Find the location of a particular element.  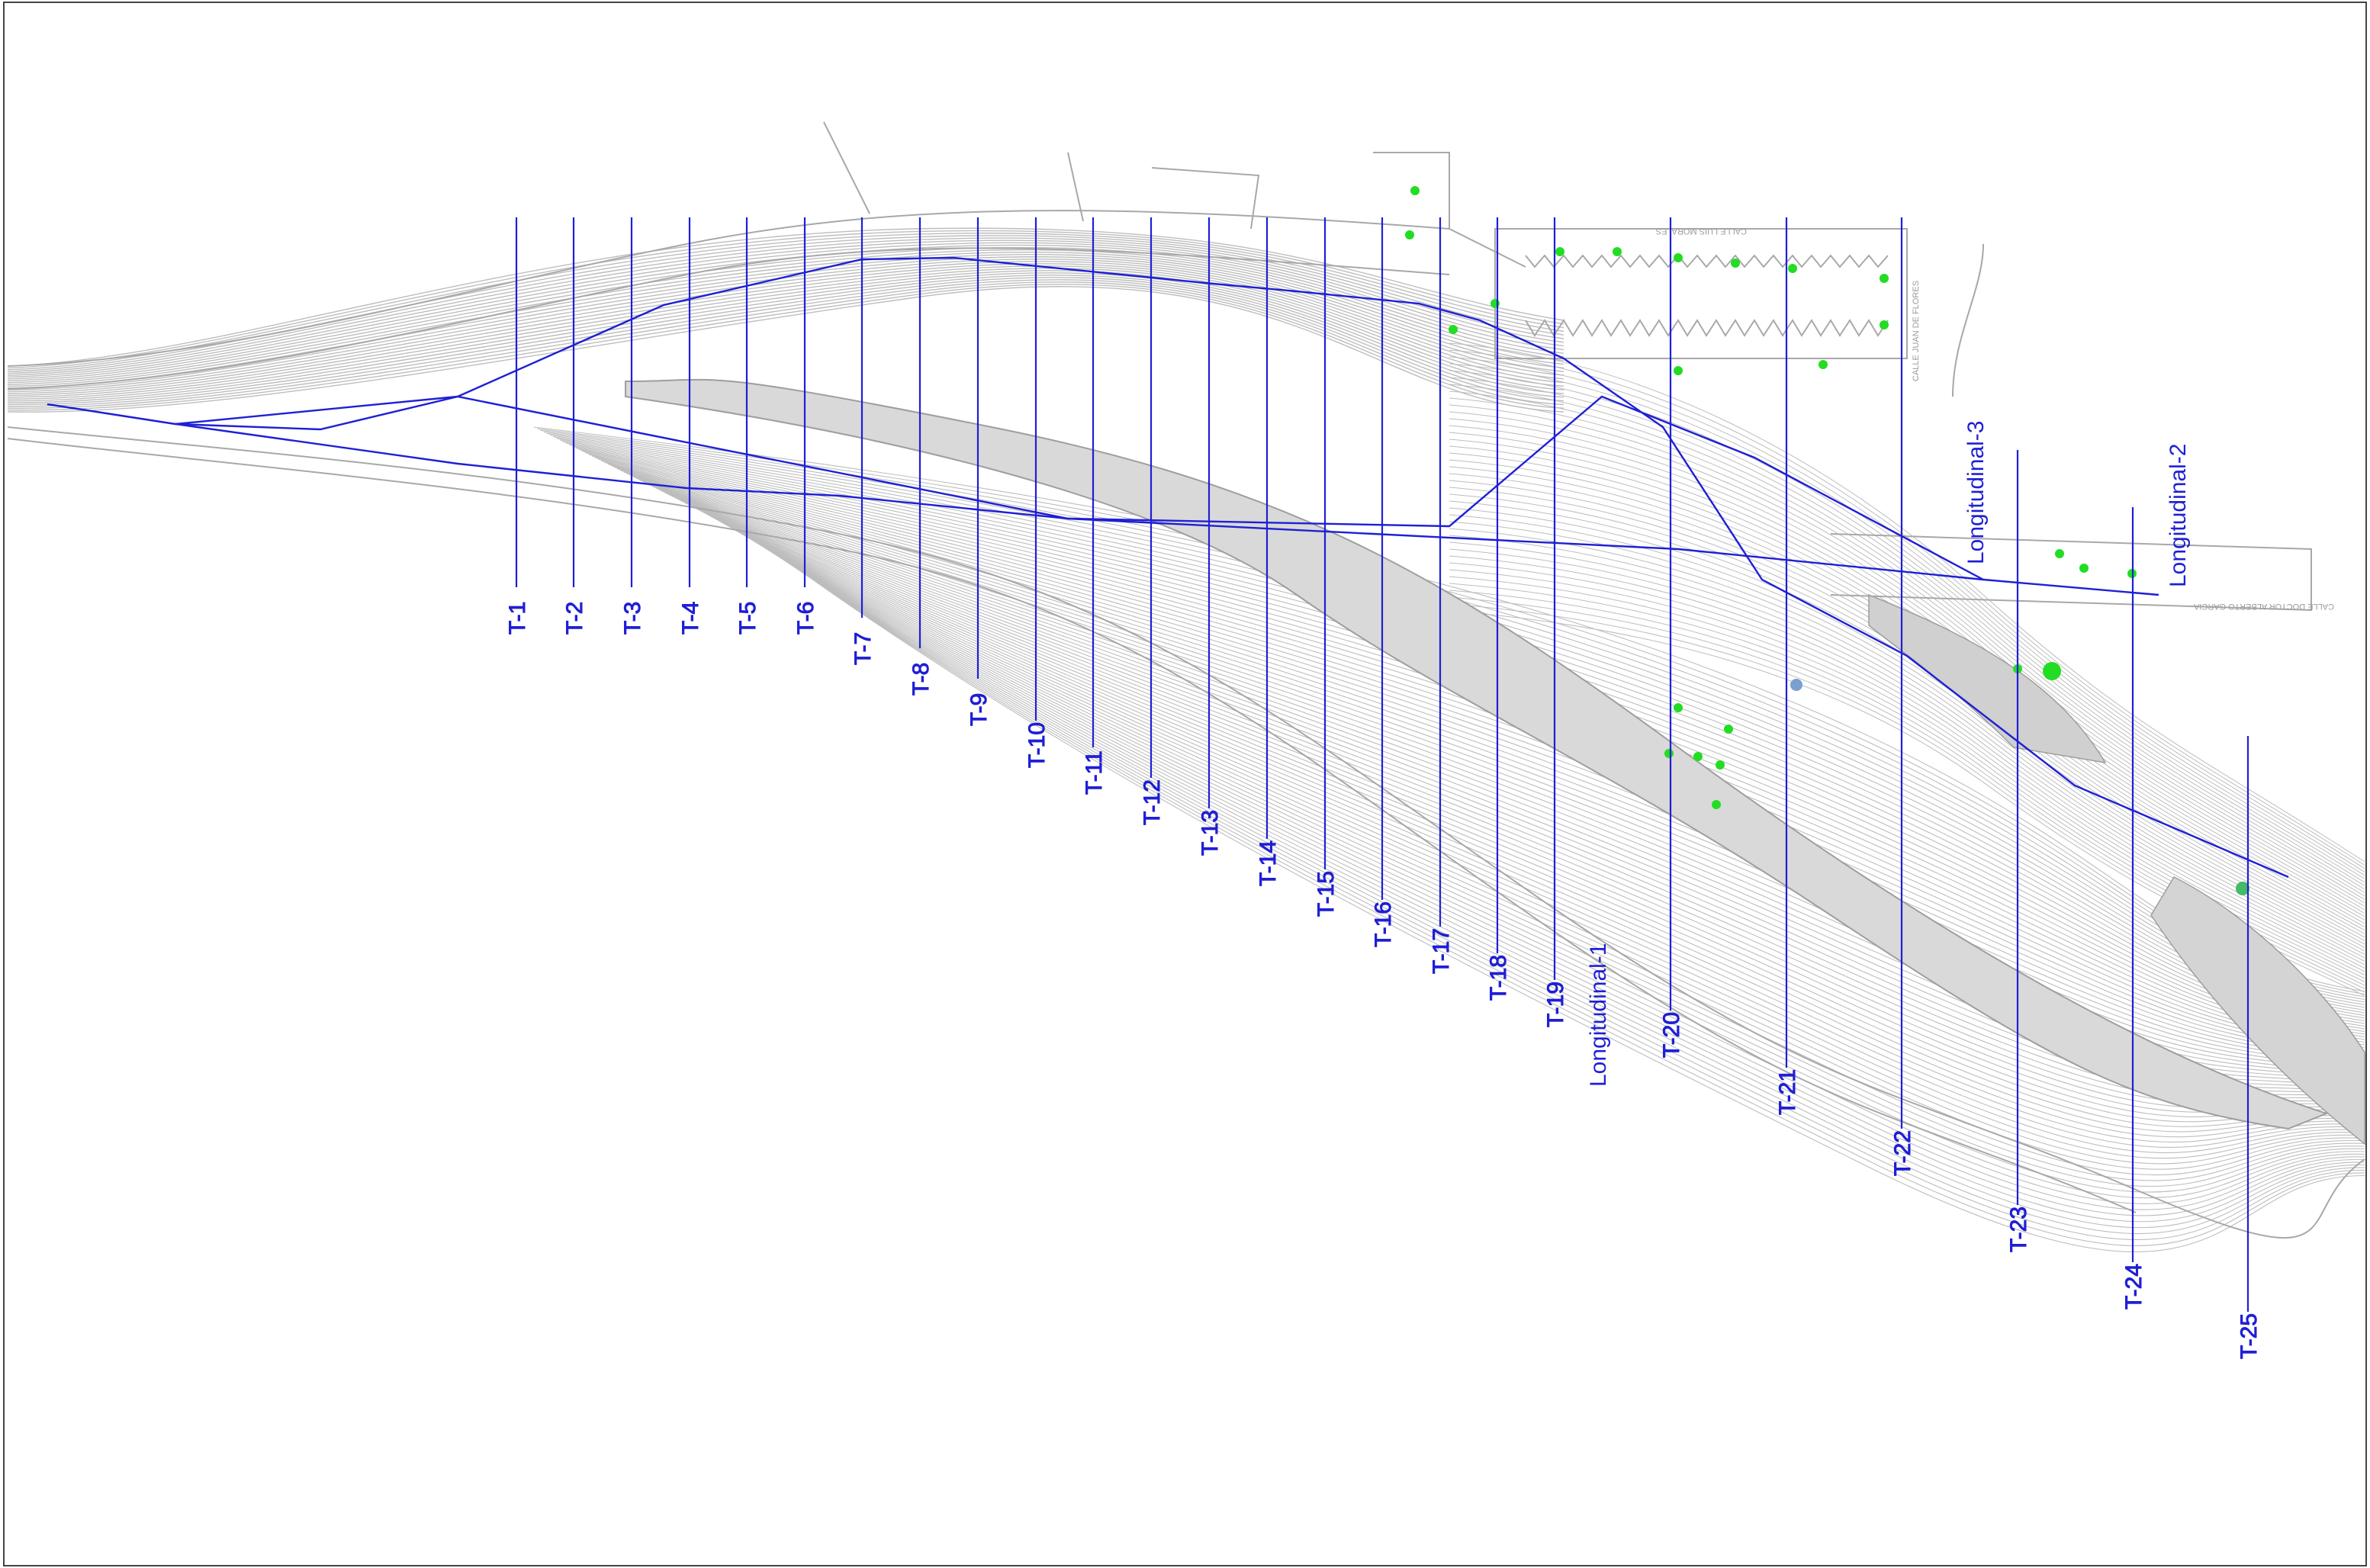

section-t-11-label: T-11 is located at coordinates (1094, 772).